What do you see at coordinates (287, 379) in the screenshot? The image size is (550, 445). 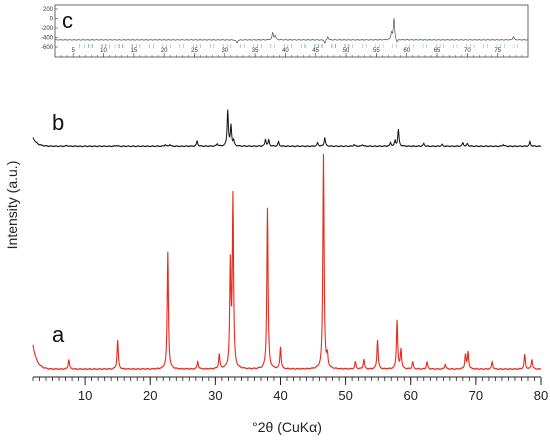 I see `x-axis-minor-ticks` at bounding box center [287, 379].